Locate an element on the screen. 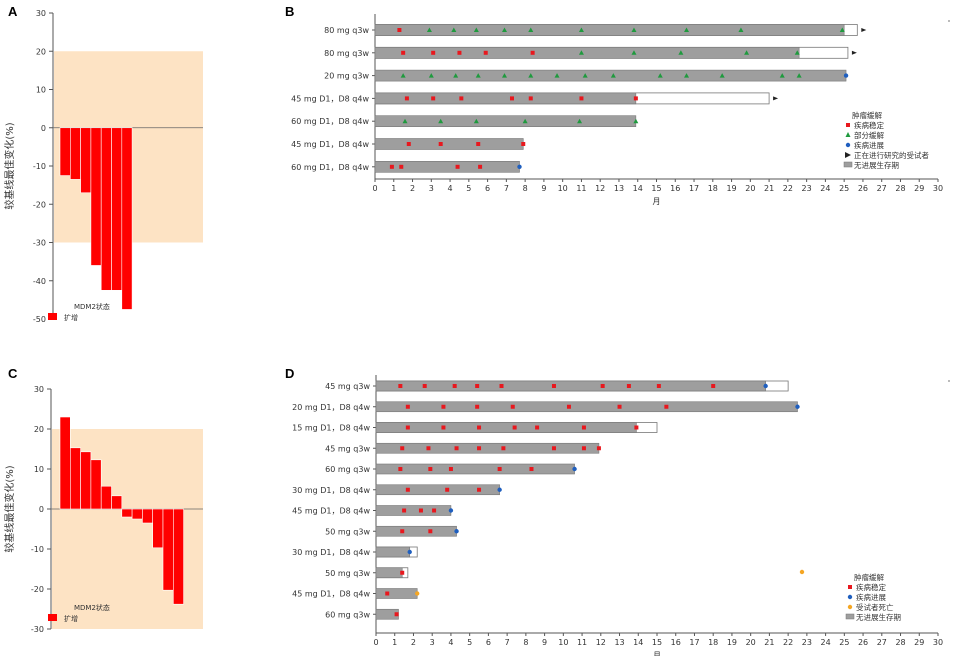  panel-b-x-tick-label: 8 is located at coordinates (525, 188).